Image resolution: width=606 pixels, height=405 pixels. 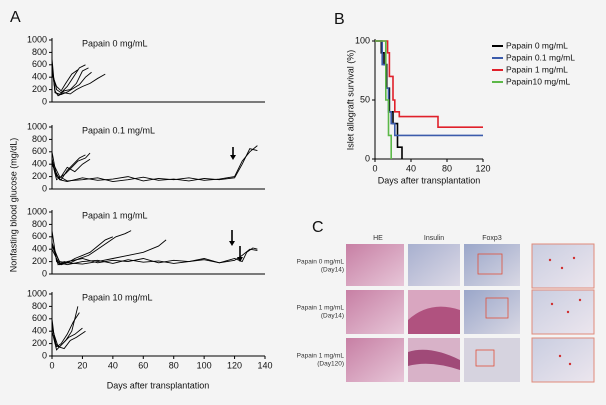 I want to click on legend-label: Papain 1 mg/mL, so click(x=537, y=69).